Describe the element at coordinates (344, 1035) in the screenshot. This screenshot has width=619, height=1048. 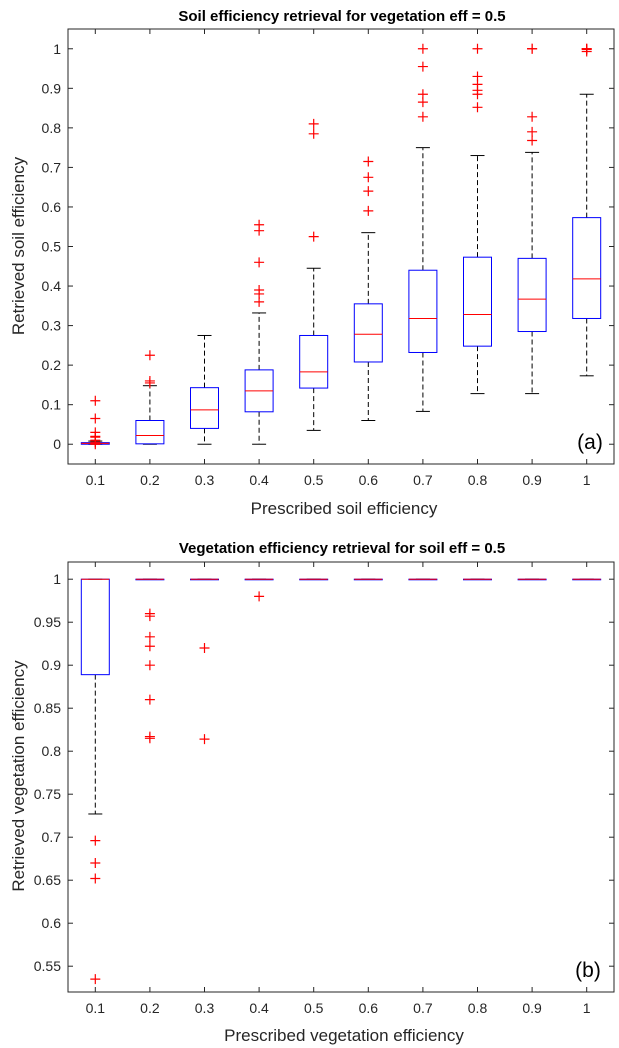
I see `panel-b-x-axis-label: Prescribed vegetation efficiency` at that location.